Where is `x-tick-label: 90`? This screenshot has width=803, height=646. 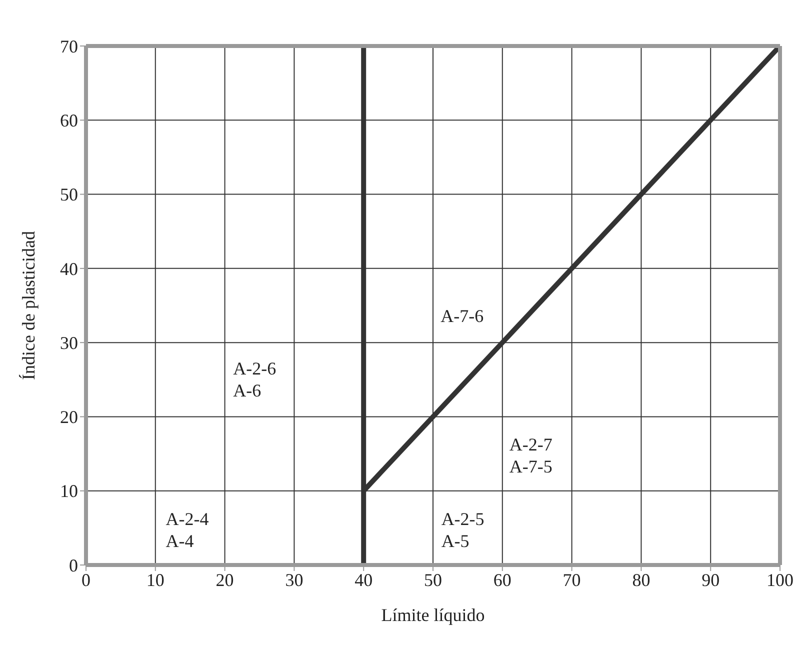
x-tick-label: 90 is located at coordinates (711, 580).